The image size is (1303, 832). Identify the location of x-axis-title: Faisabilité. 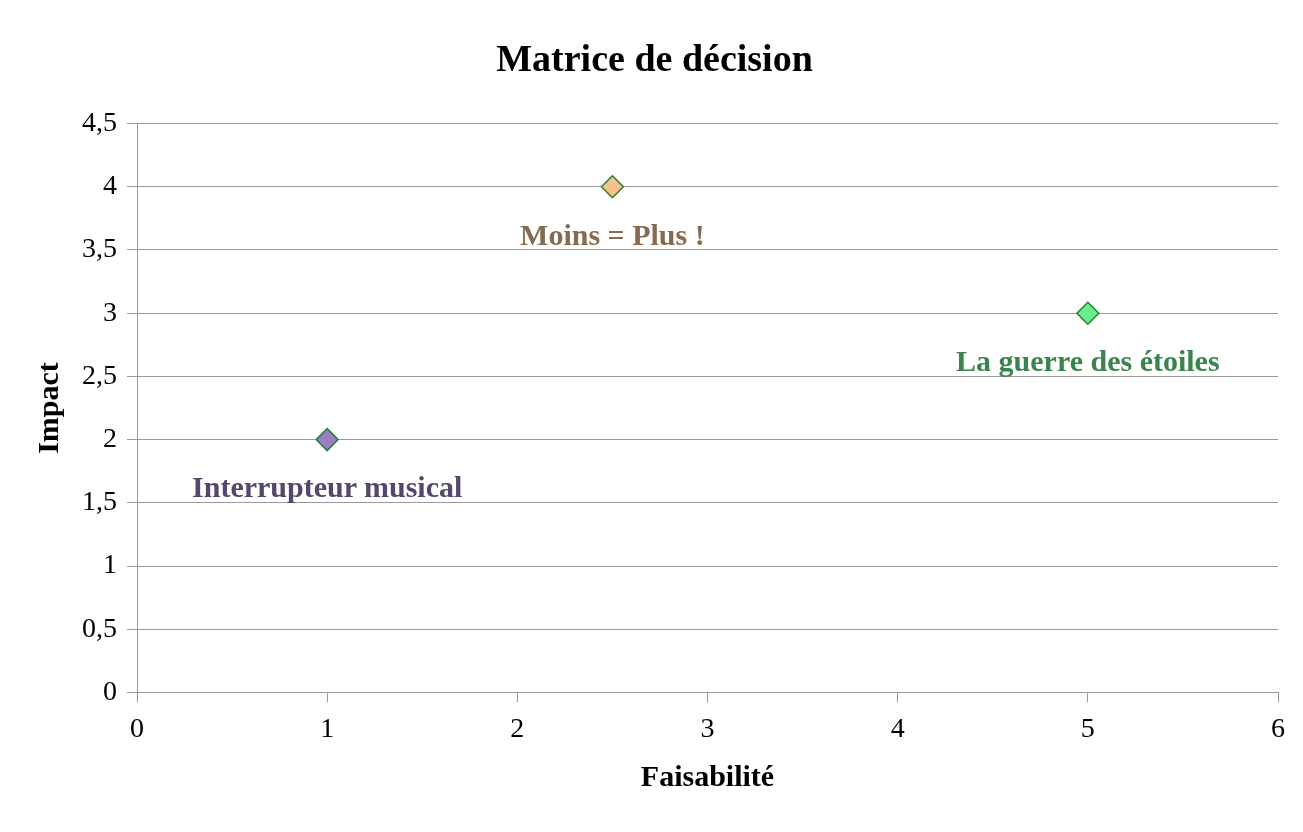
(707, 775).